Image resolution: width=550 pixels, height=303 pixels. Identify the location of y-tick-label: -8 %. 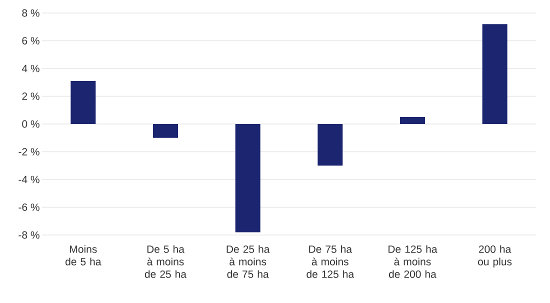
(29, 235).